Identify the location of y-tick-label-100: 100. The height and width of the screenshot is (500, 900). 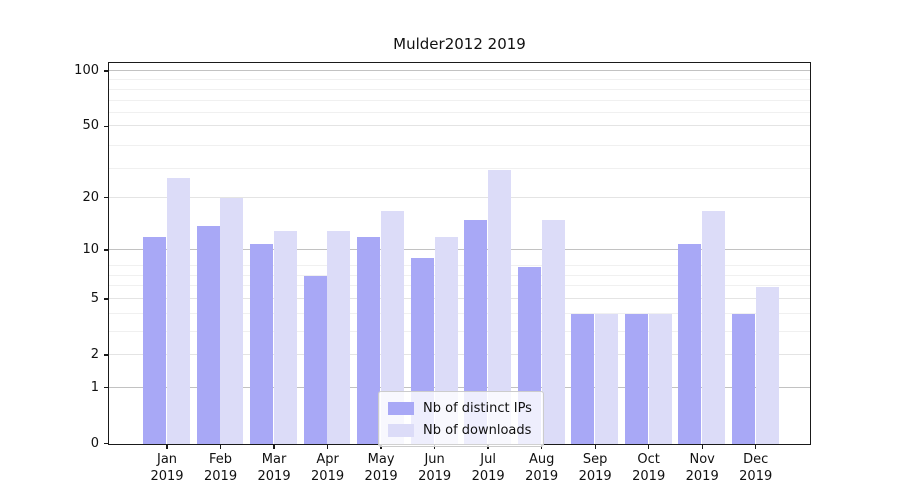
(86, 71).